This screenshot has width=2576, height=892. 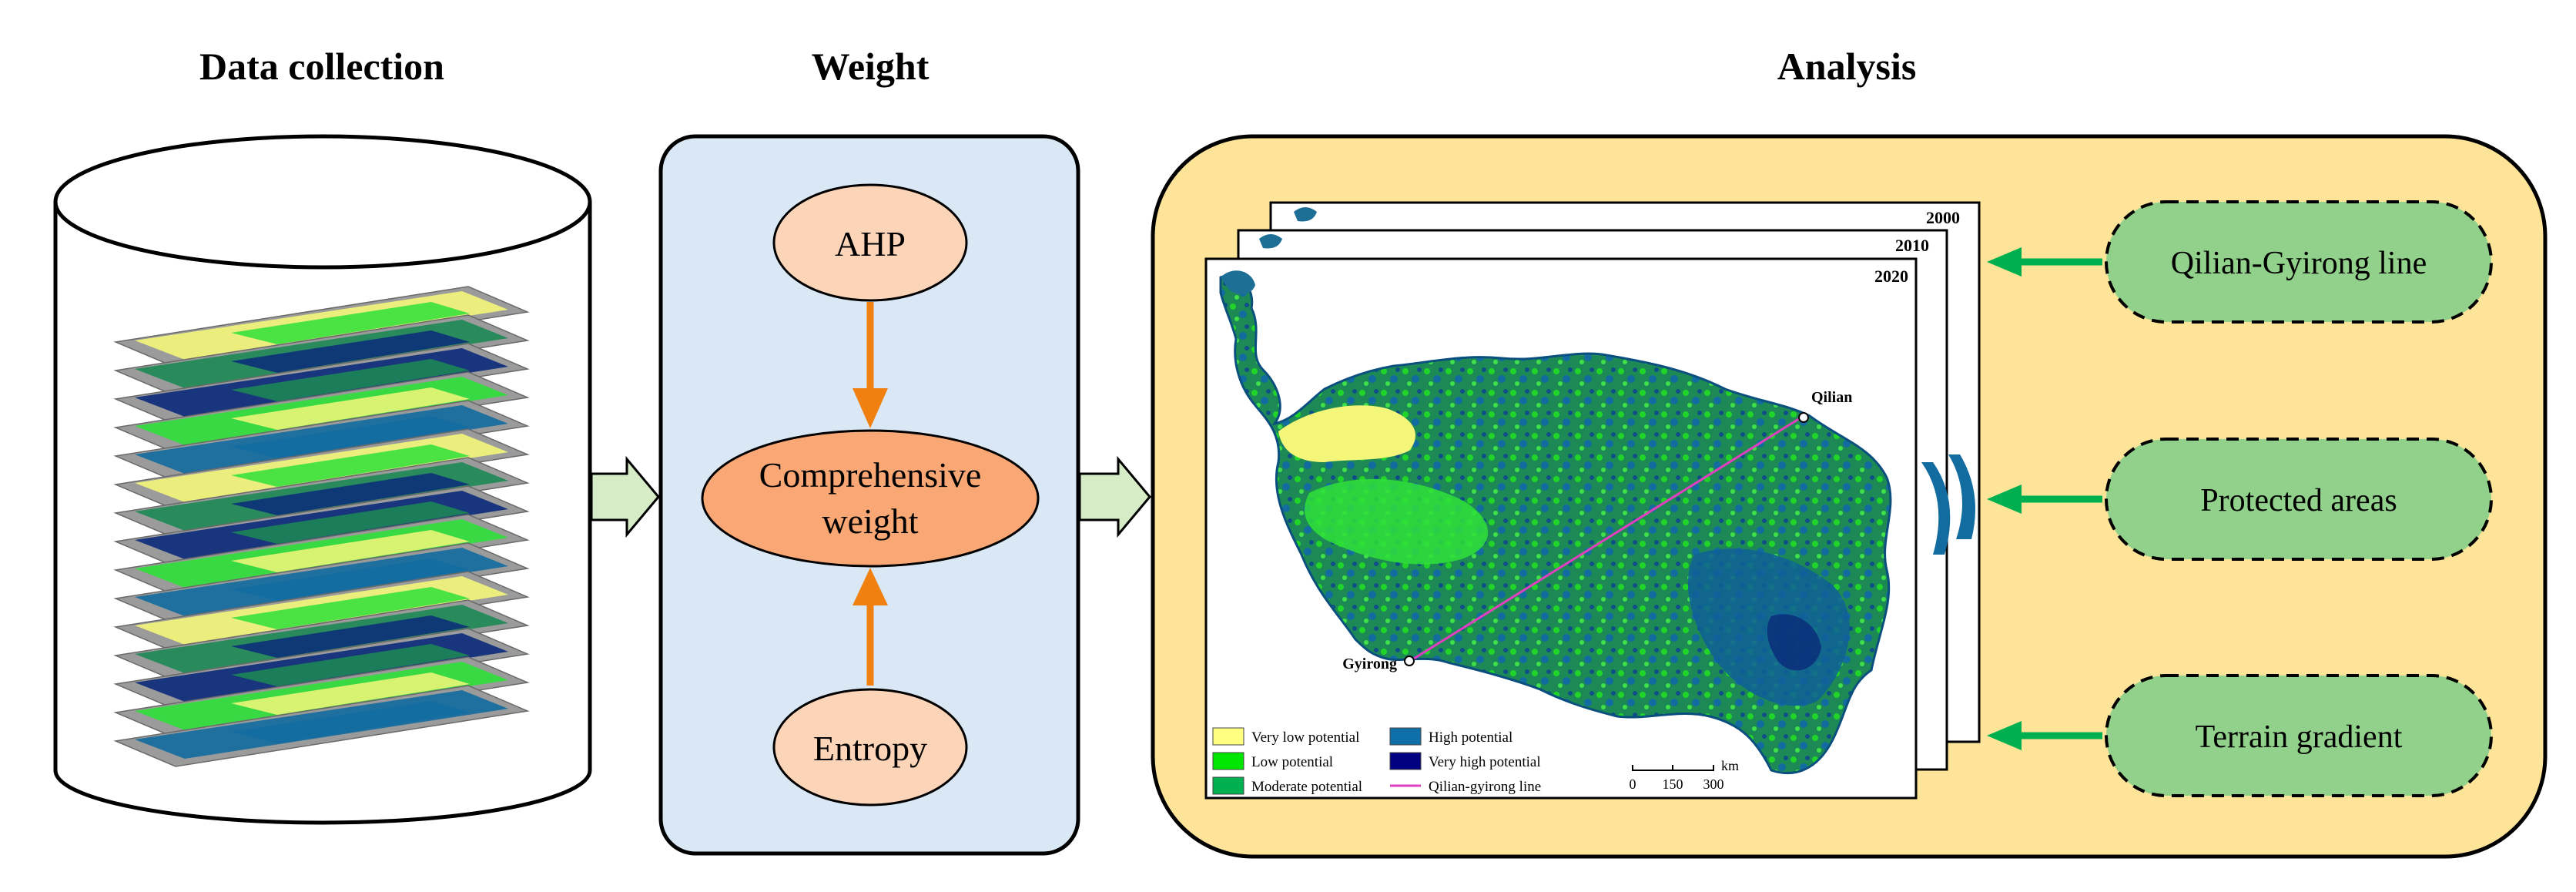 What do you see at coordinates (1238, 282) in the screenshot?
I see `north-tail-region` at bounding box center [1238, 282].